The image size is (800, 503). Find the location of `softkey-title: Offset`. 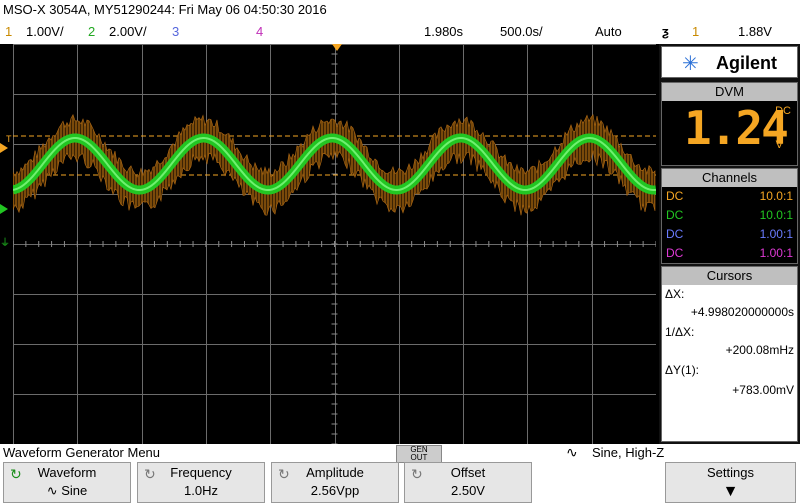

softkey-title: Offset is located at coordinates (468, 472).